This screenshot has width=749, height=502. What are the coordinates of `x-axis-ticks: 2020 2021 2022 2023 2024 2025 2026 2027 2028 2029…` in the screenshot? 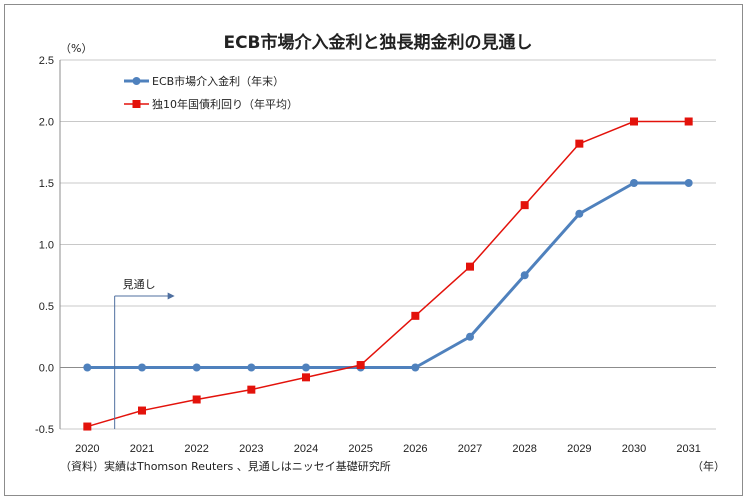 It's located at (388, 449).